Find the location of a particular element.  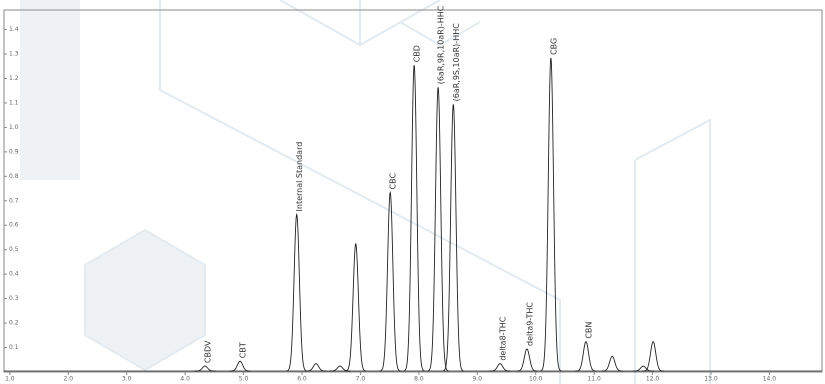

y-tick-label: 0.9 is located at coordinates (14, 151).